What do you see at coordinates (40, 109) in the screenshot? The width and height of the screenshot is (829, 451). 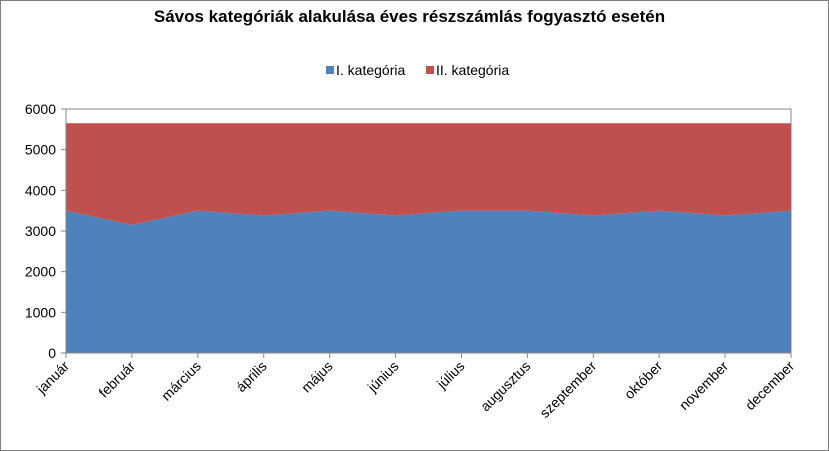 I see `y-tick-label: 6000` at bounding box center [40, 109].